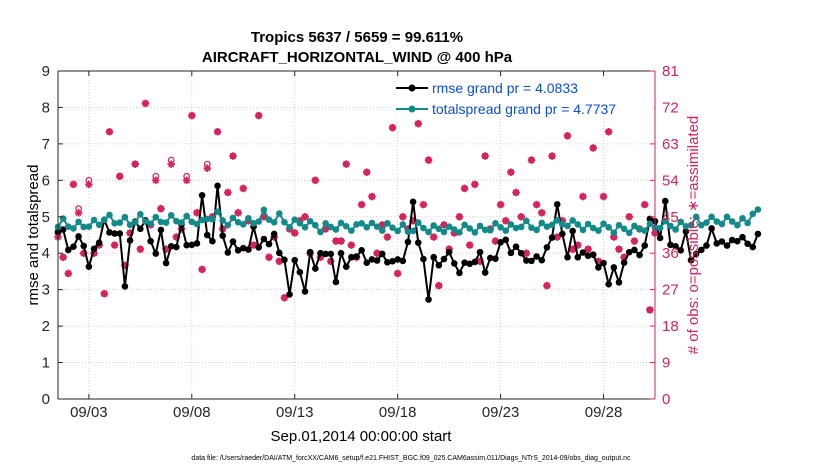 The width and height of the screenshot is (830, 470). I want to click on y-left-tick-label-1: 1, so click(46, 363).